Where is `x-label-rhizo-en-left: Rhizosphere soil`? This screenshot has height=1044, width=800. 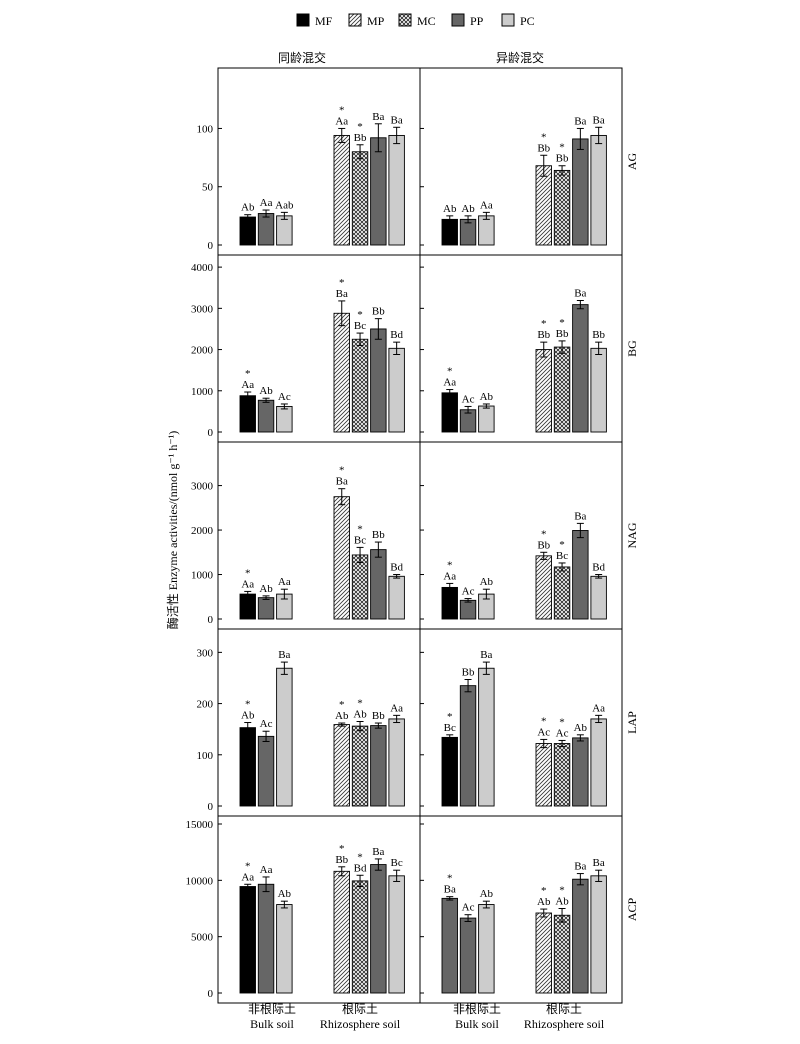 x-label-rhizo-en-left: Rhizosphere soil is located at coordinates (360, 1024).